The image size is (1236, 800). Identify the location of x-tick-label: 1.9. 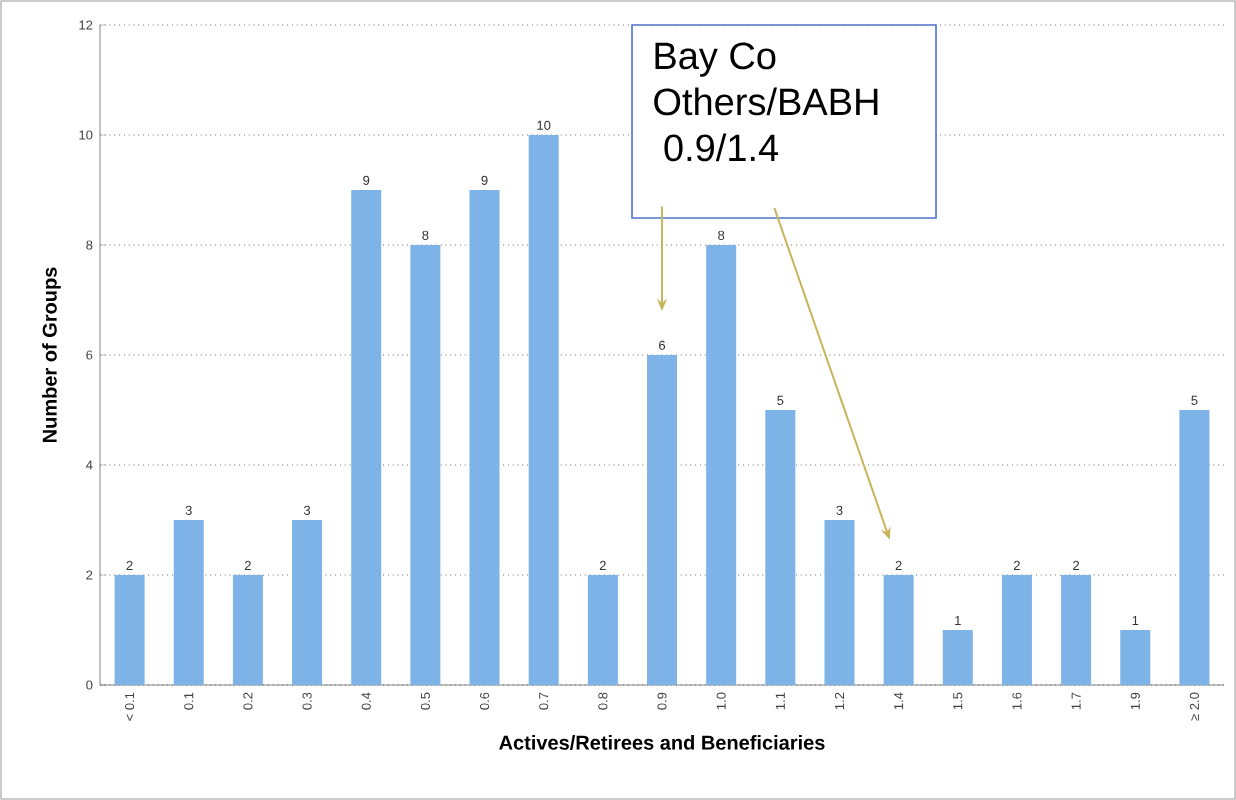
(1135, 701).